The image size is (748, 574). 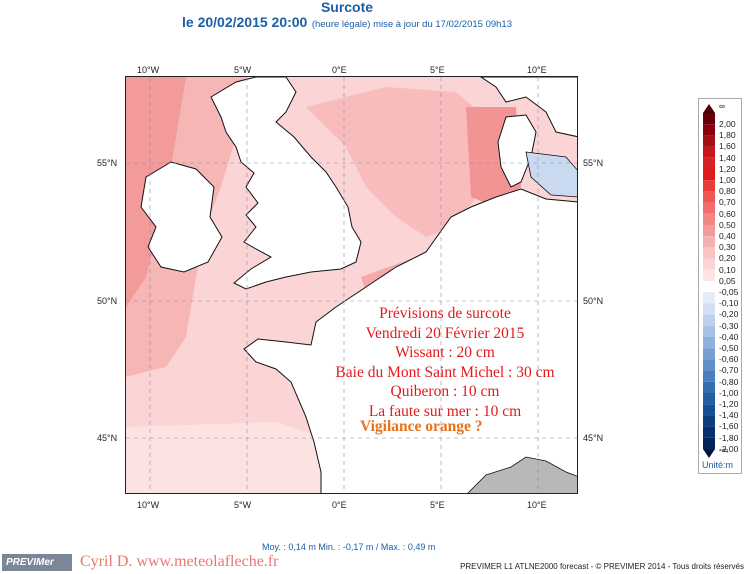 I want to click on lon-label-bottom-0e: 0°E, so click(x=339, y=505).